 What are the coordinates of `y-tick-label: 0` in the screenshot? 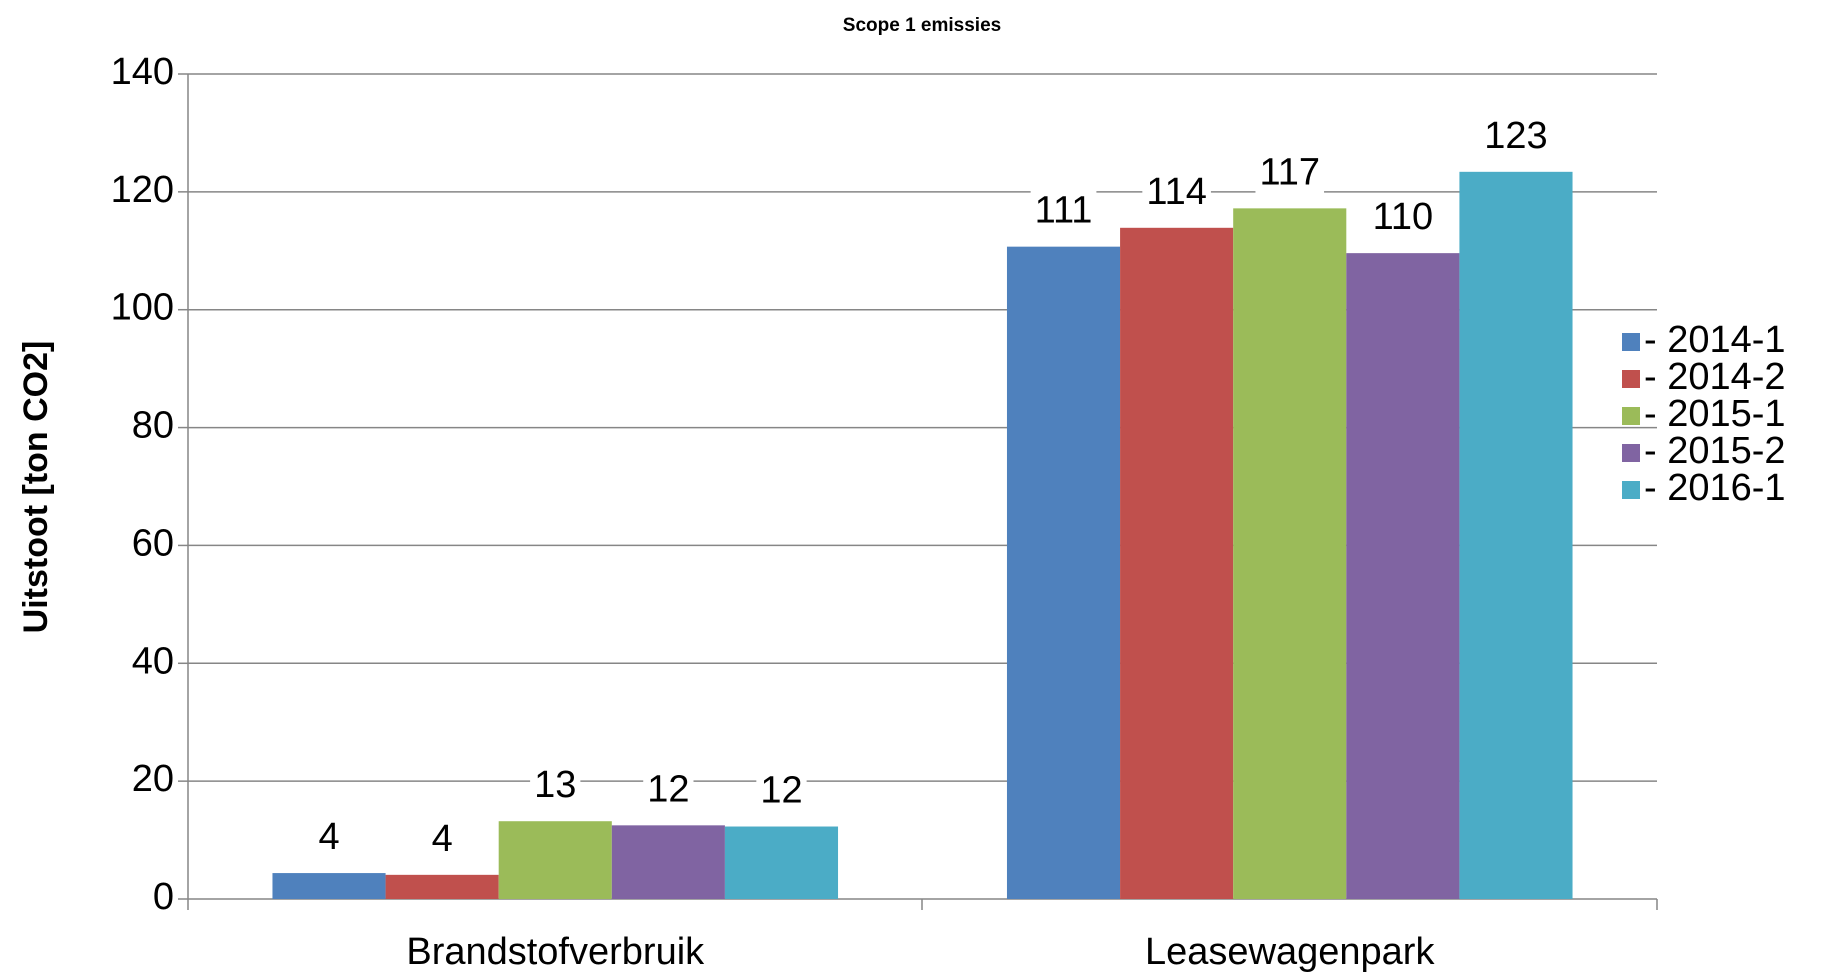 It's located at (163, 897).